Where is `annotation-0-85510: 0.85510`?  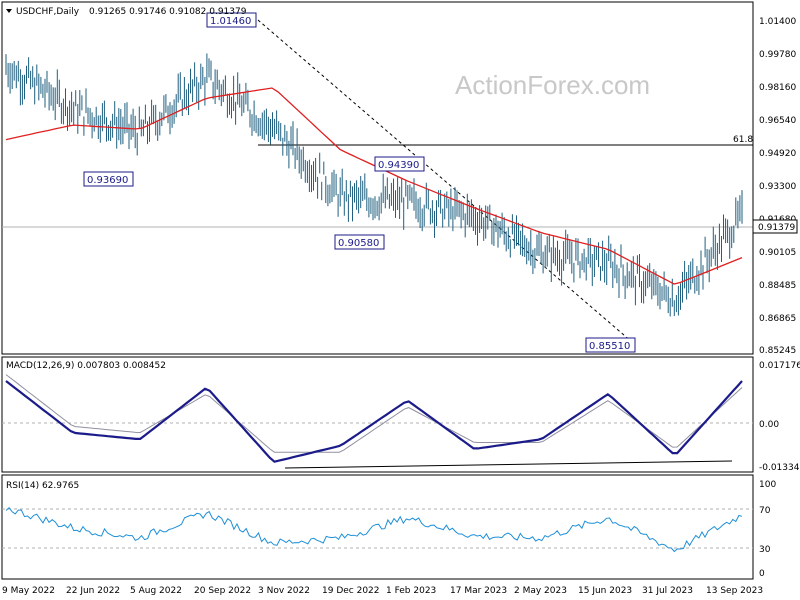
annotation-0-85510: 0.85510 is located at coordinates (610, 345).